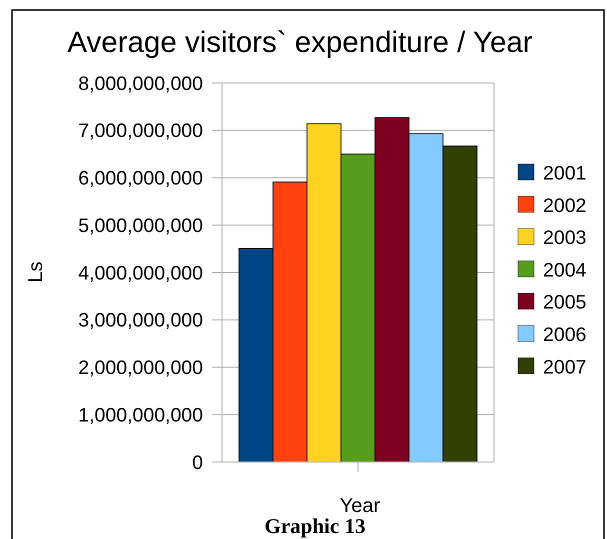  What do you see at coordinates (300, 42) in the screenshot?
I see `chart-title: Average visitors` expenditure / Year` at bounding box center [300, 42].